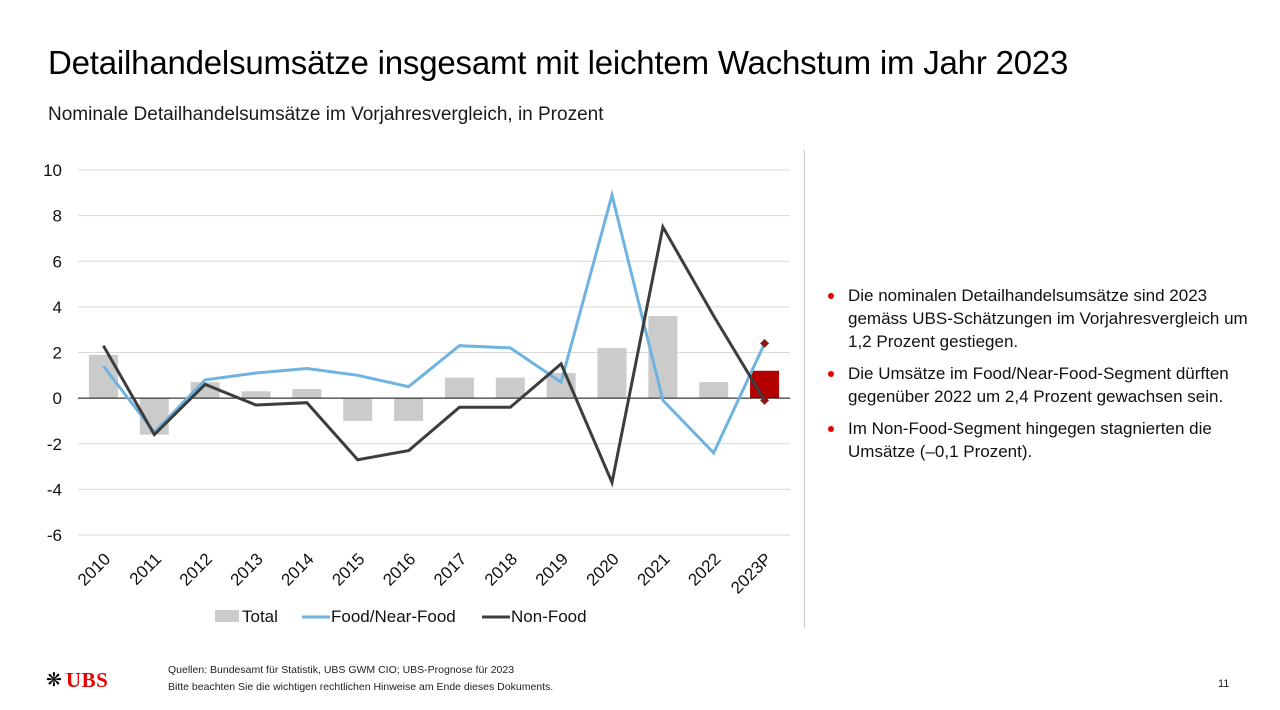 The image size is (1280, 710). I want to click on x-tick-label: 2020, so click(603, 569).